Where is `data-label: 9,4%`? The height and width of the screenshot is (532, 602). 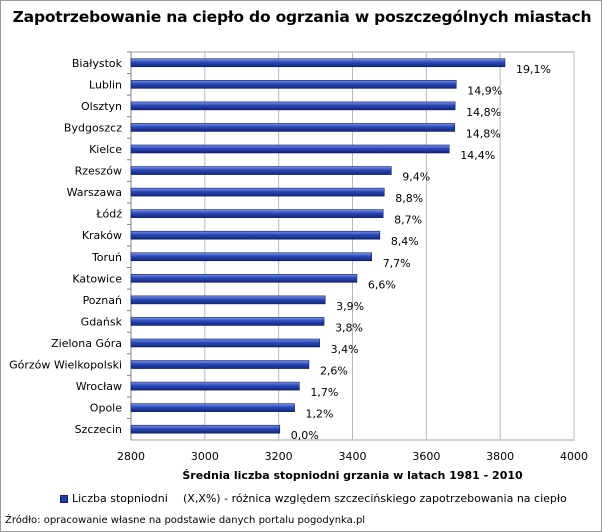 data-label: 9,4% is located at coordinates (416, 177).